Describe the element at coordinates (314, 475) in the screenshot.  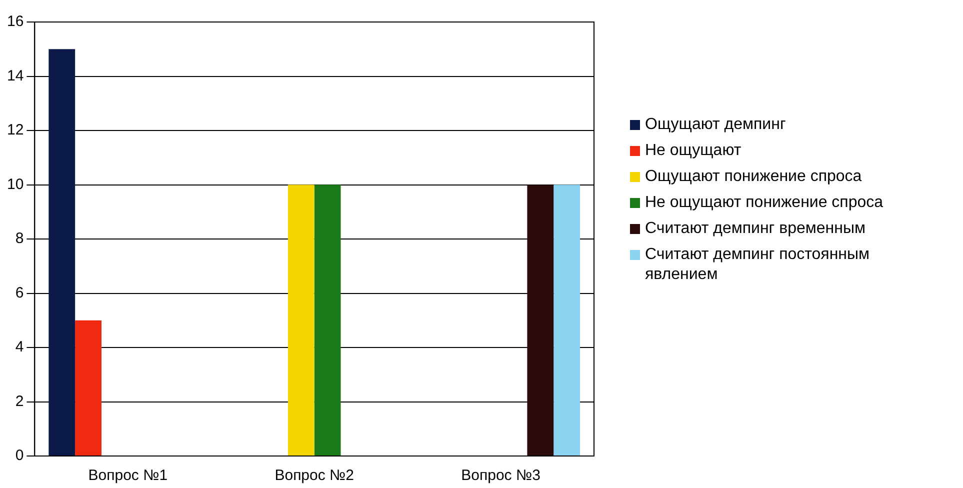
I see `x-tick-label: Вопрос №2` at that location.